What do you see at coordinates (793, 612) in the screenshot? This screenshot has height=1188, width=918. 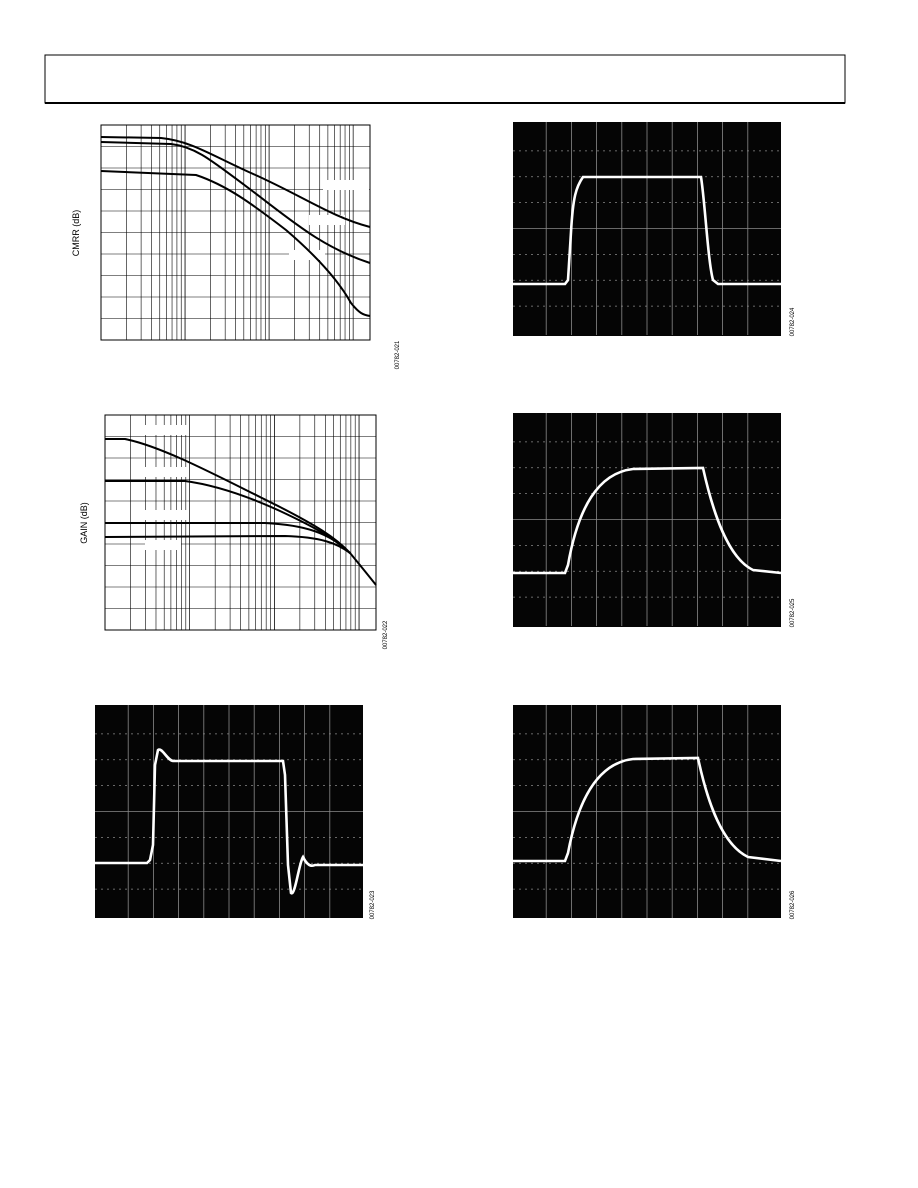 I see `figure-id: 00782-025` at bounding box center [793, 612].